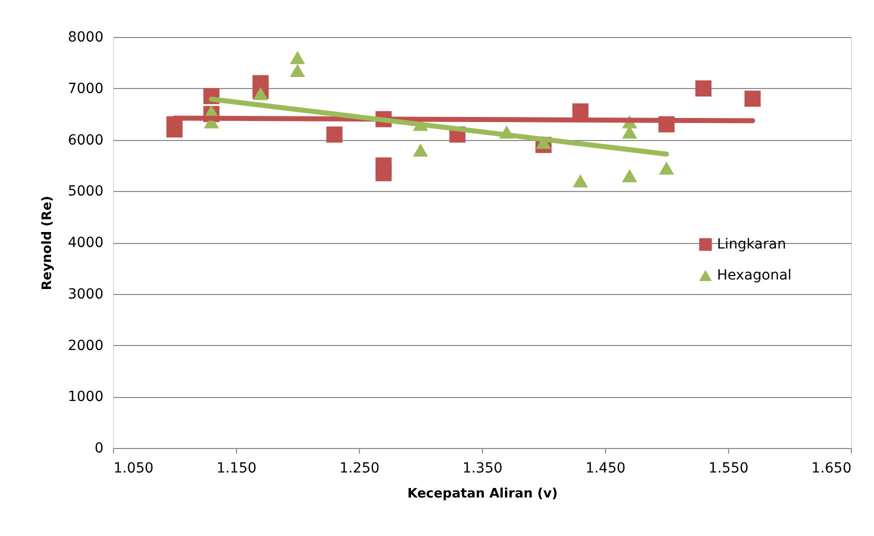 This screenshot has height=536, width=874. What do you see at coordinates (86, 346) in the screenshot?
I see `y-tick-label: 2000` at bounding box center [86, 346].